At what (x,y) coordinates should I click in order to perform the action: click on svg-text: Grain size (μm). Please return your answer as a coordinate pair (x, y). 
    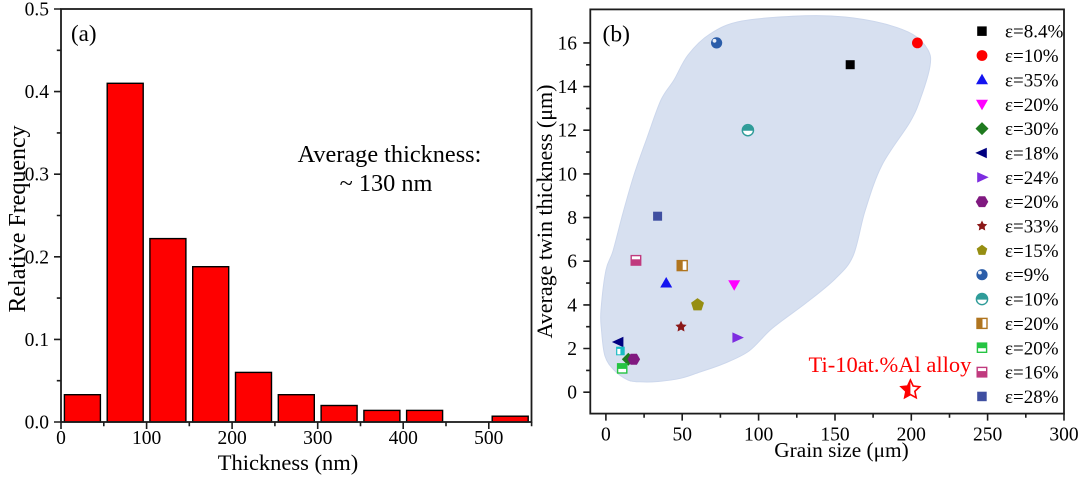
    Looking at the image, I should click on (841, 450).